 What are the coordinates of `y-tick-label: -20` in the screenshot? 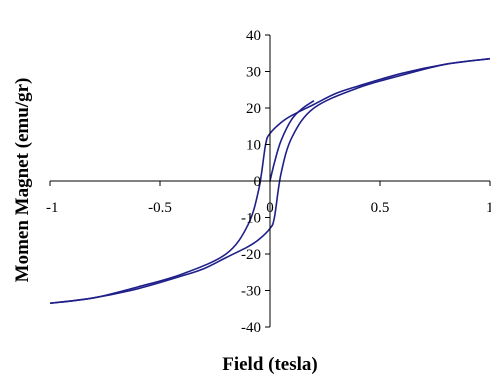 It's located at (251, 255).